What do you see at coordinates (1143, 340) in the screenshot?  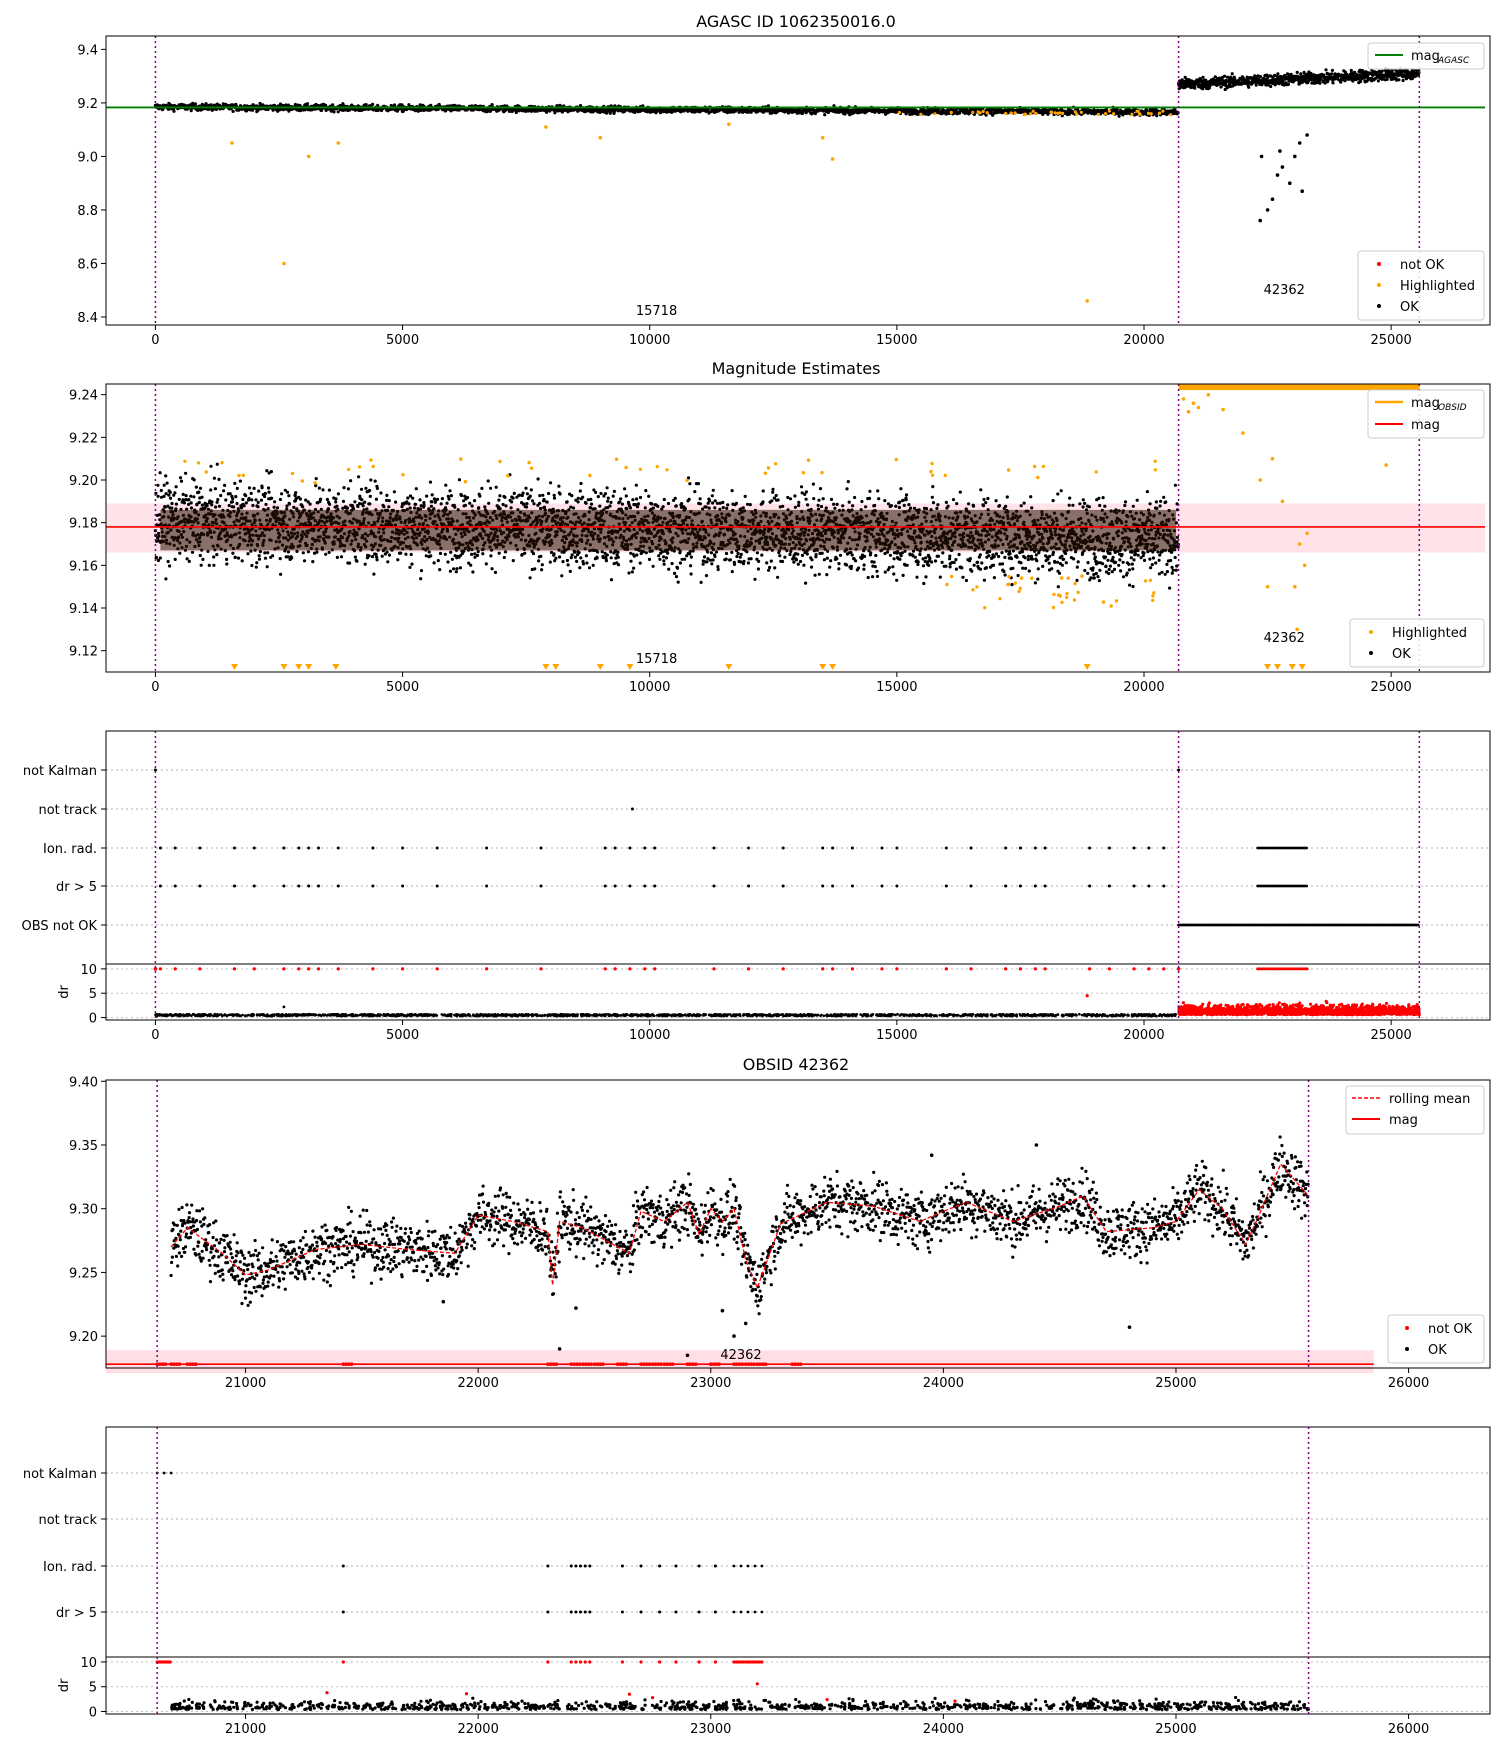 I see `agasc-xtick-label: 20000` at bounding box center [1143, 340].